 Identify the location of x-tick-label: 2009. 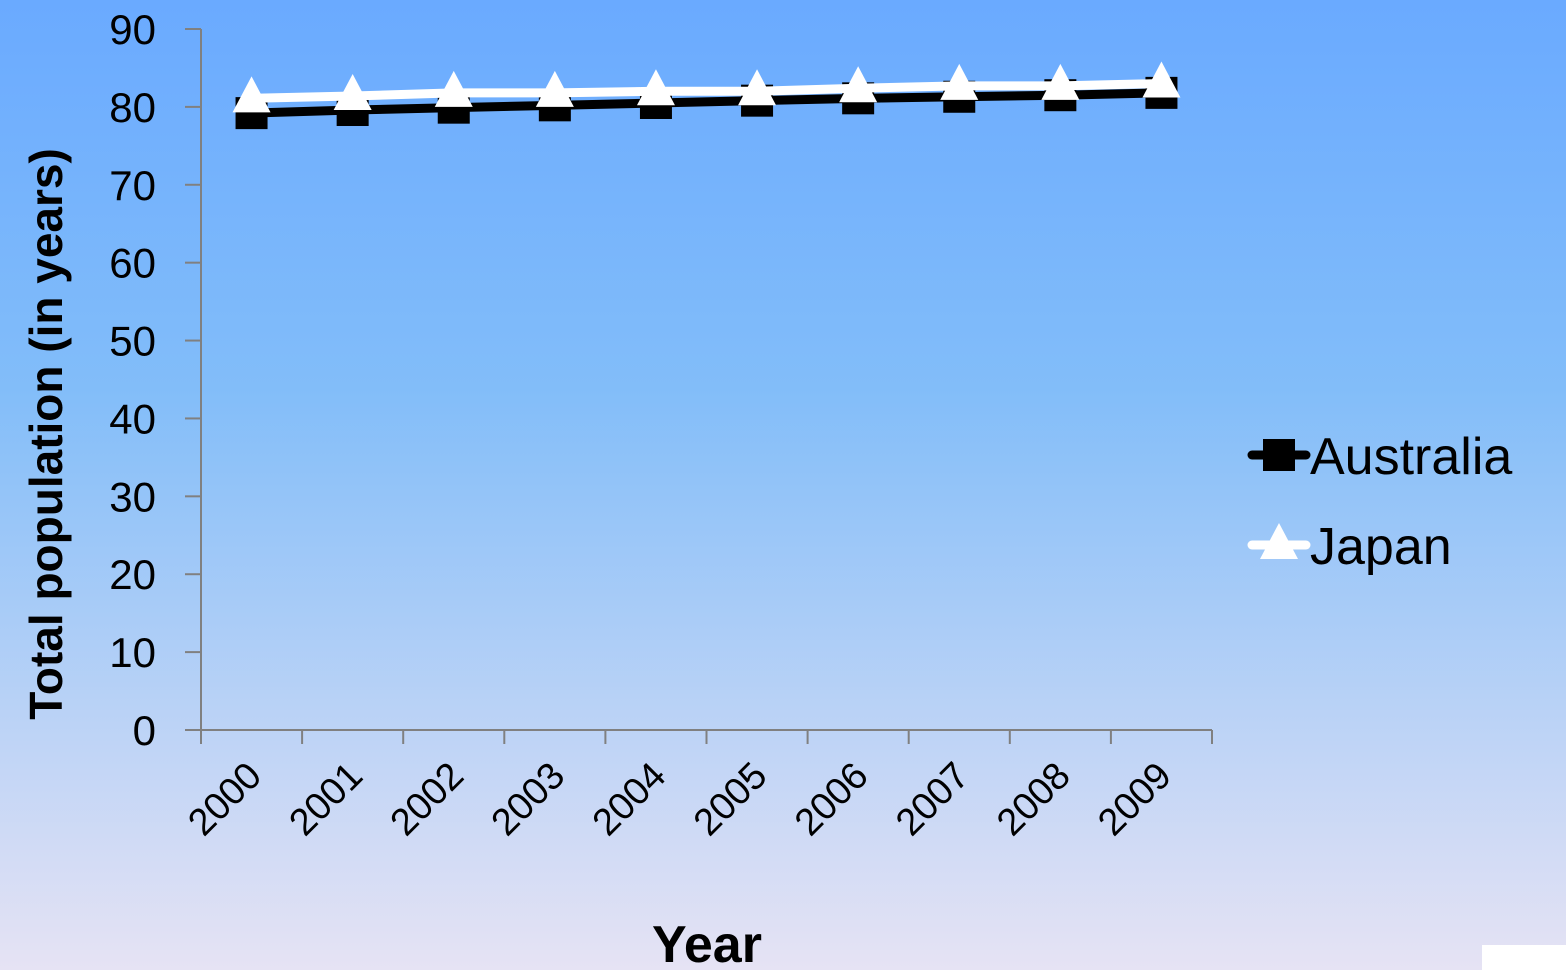
(1134, 799).